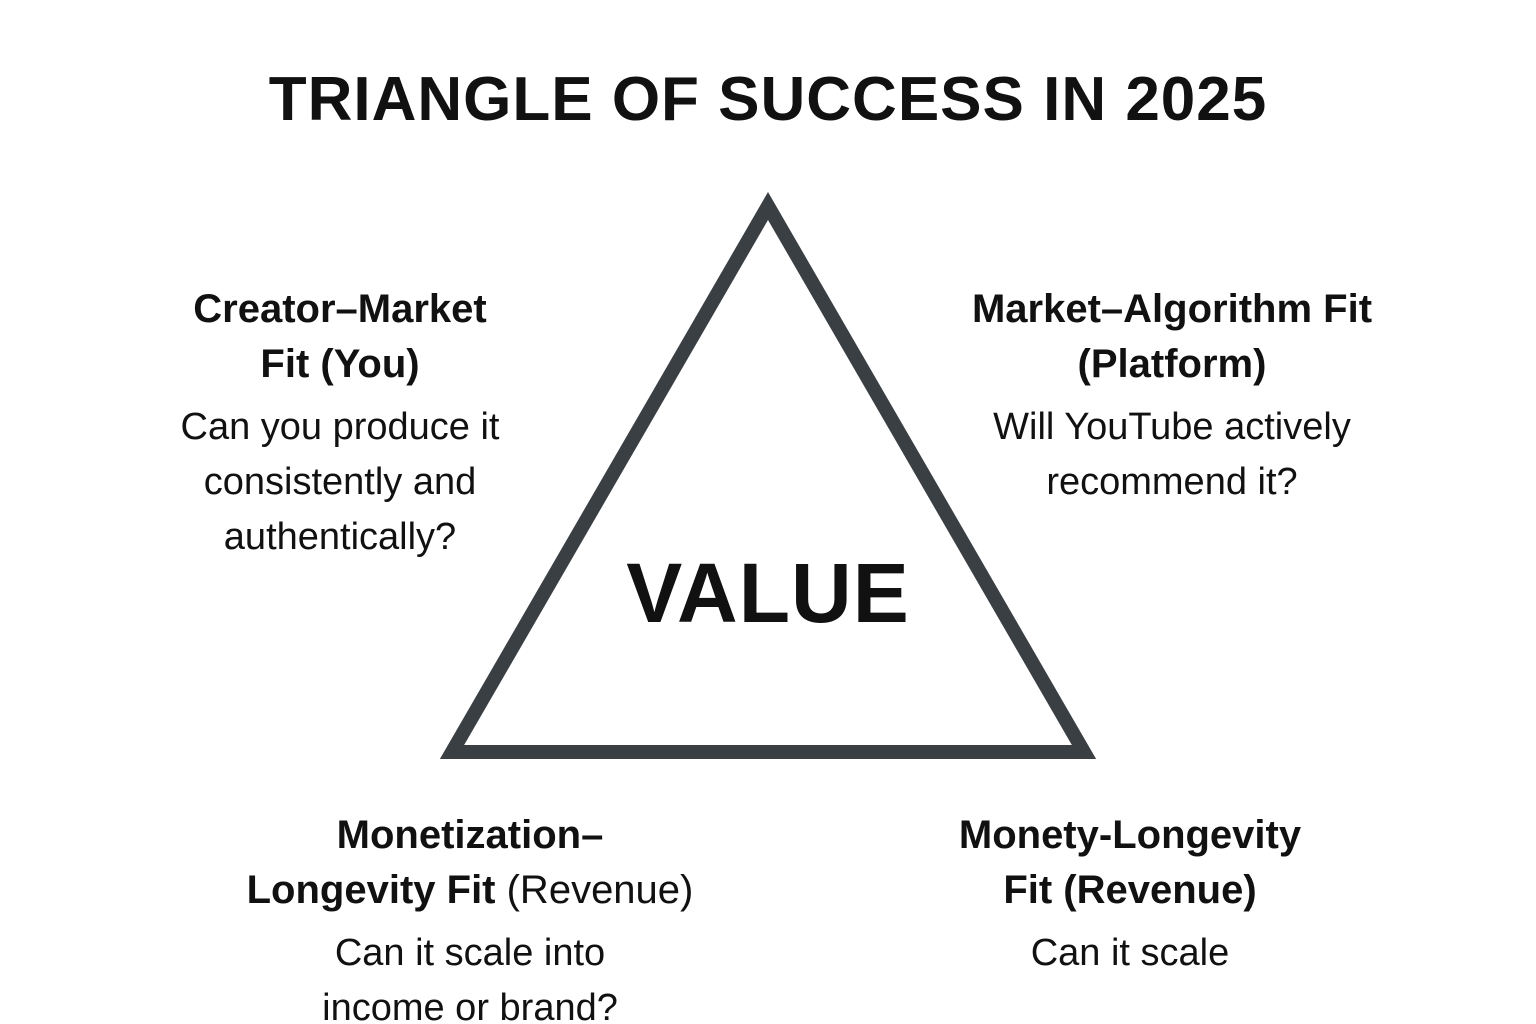 The image size is (1536, 1024). I want to click on description-line: consistently and, so click(340, 482).